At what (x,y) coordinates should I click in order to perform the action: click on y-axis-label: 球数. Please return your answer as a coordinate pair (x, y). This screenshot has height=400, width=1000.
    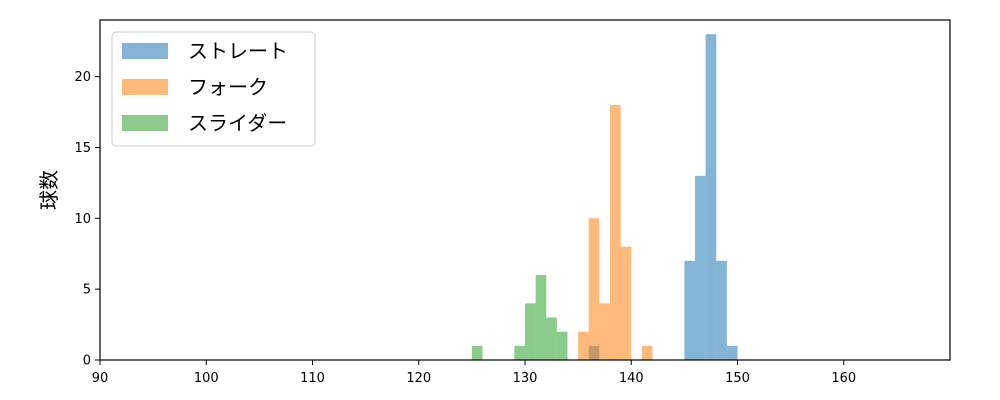
    Looking at the image, I should click on (49, 190).